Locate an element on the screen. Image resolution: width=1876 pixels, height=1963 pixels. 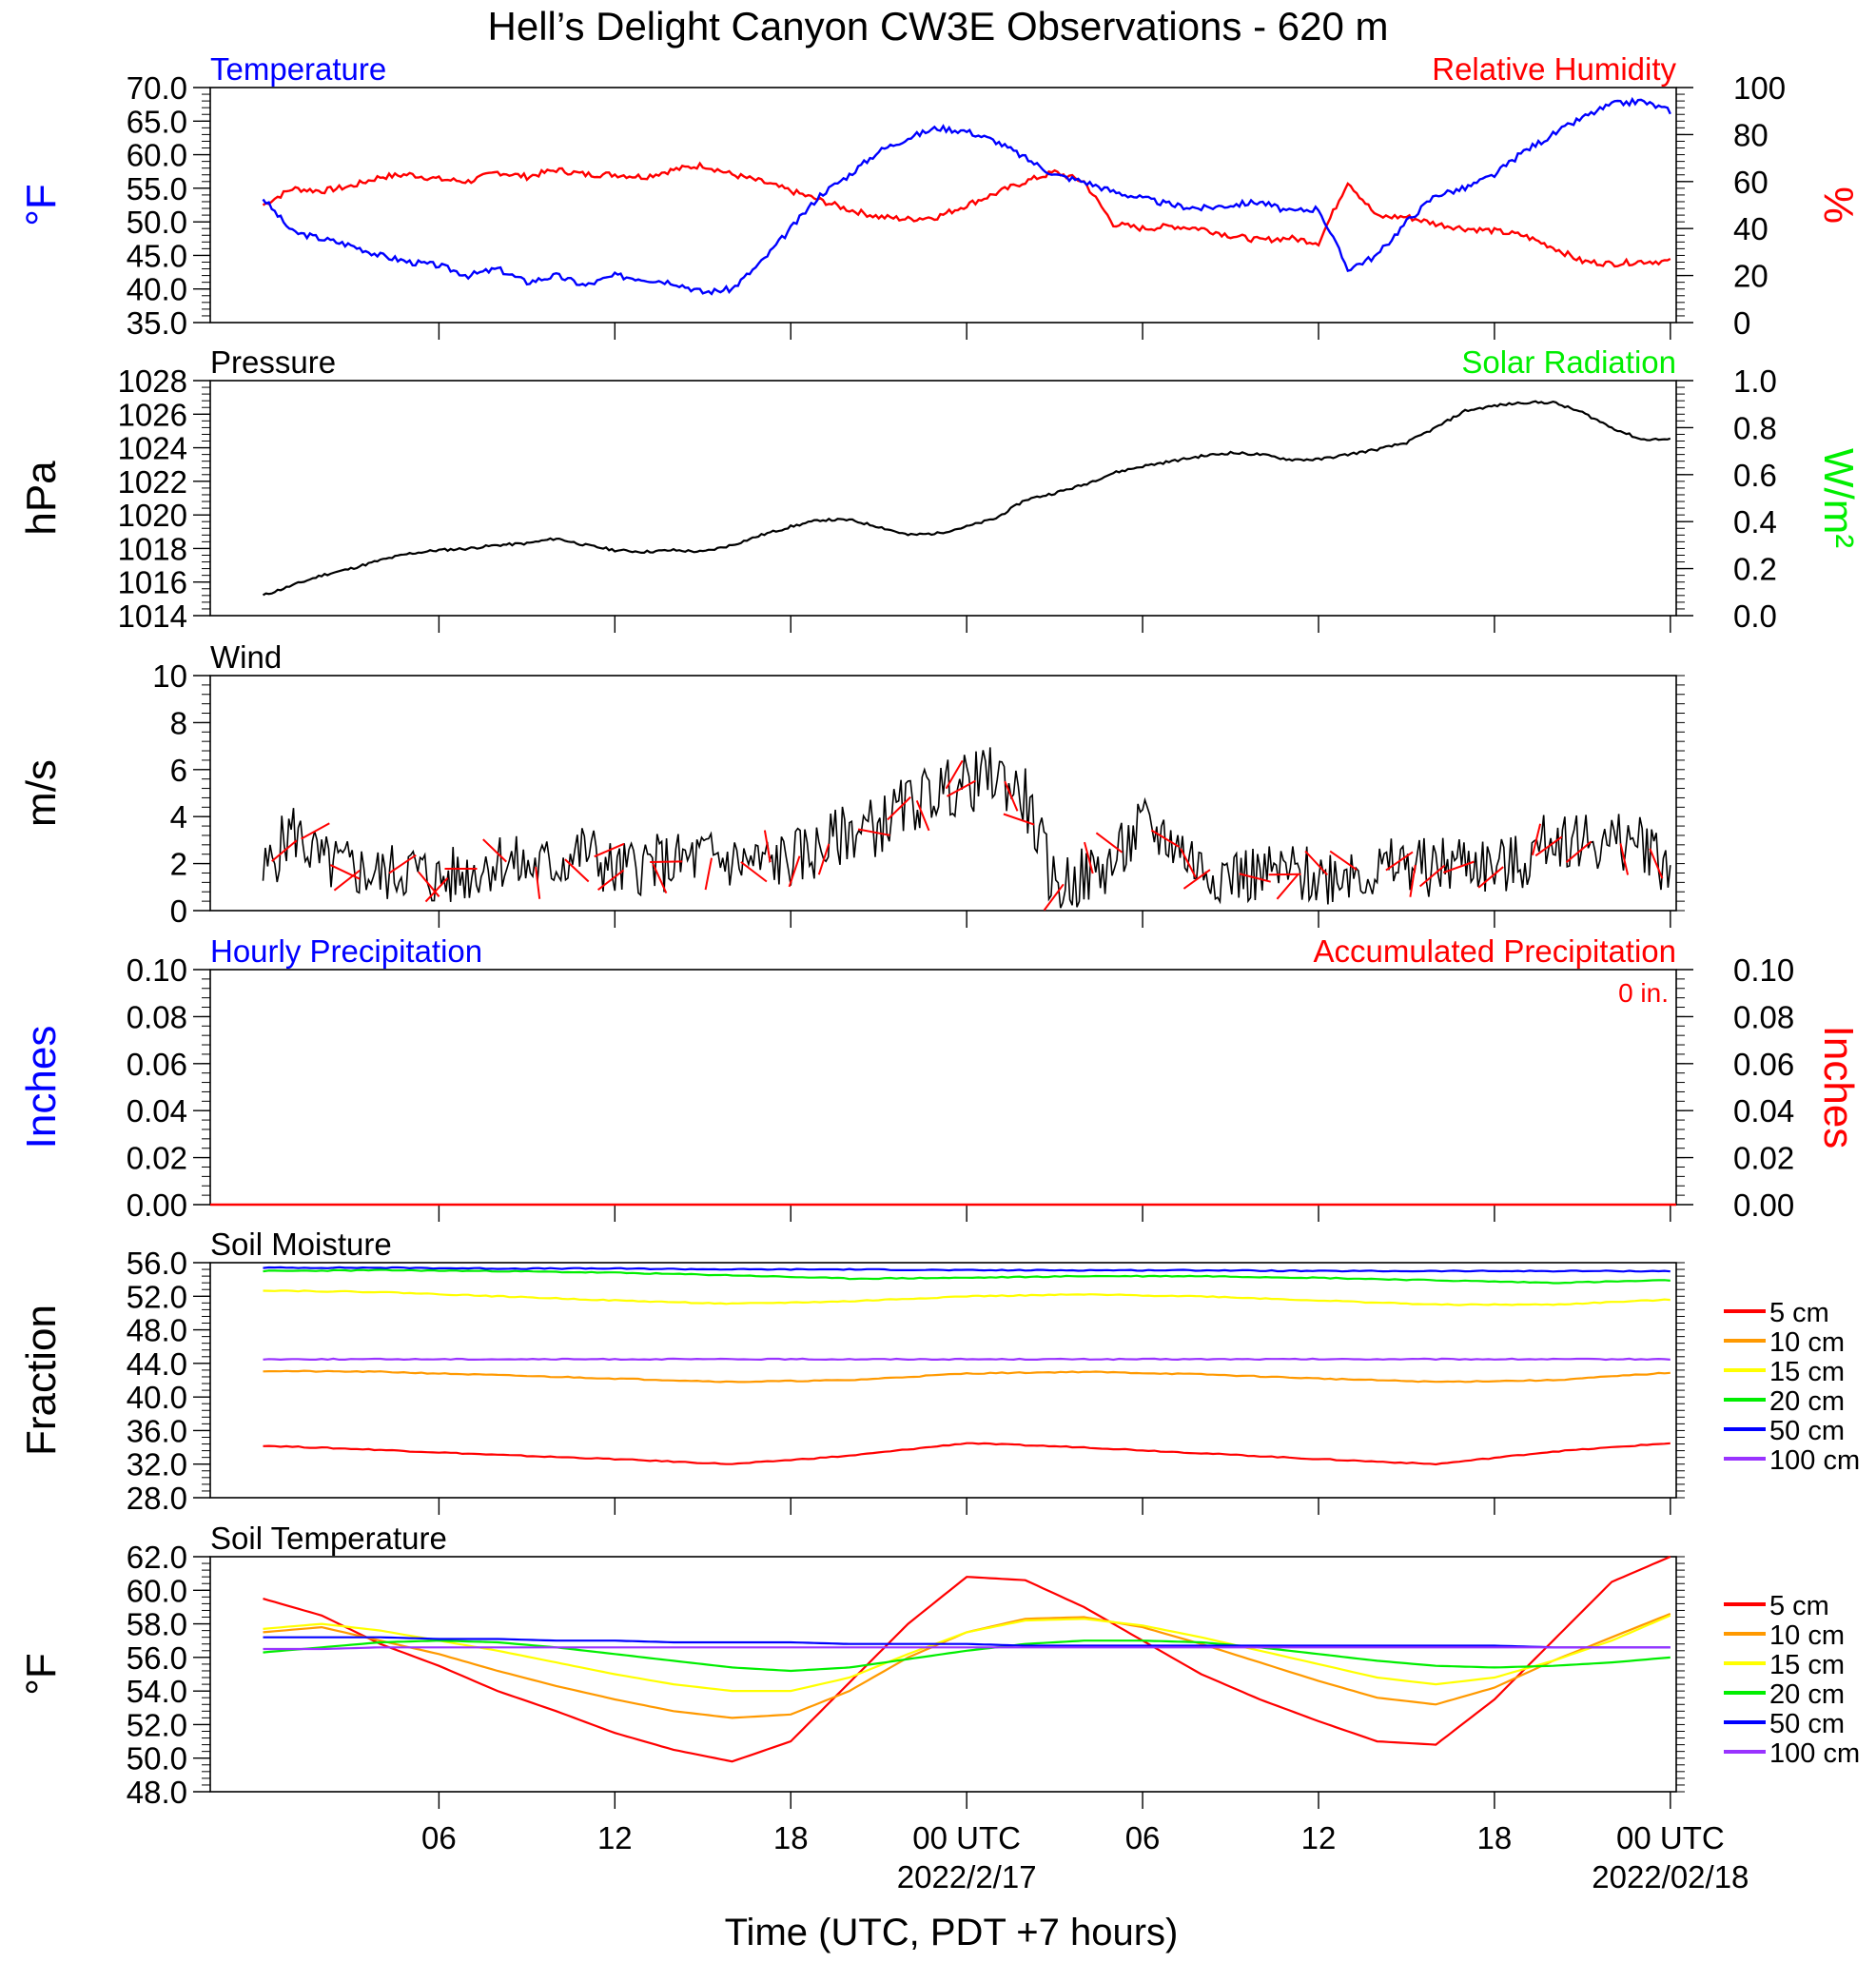
temp_rh-y-axis-label: °F is located at coordinates (41, 205).